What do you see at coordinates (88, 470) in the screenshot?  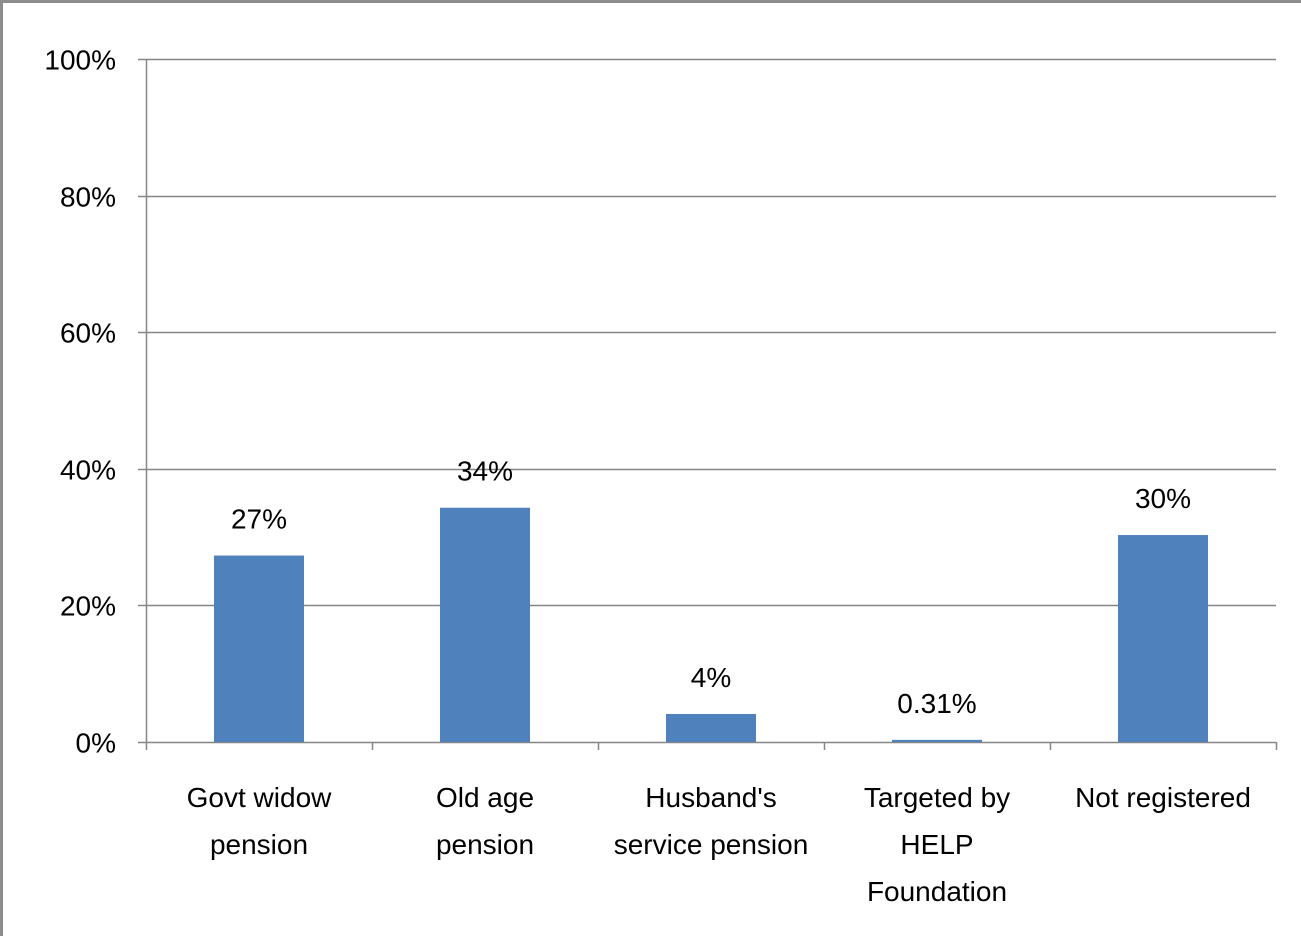 I see `y-tick-label: 40%` at bounding box center [88, 470].